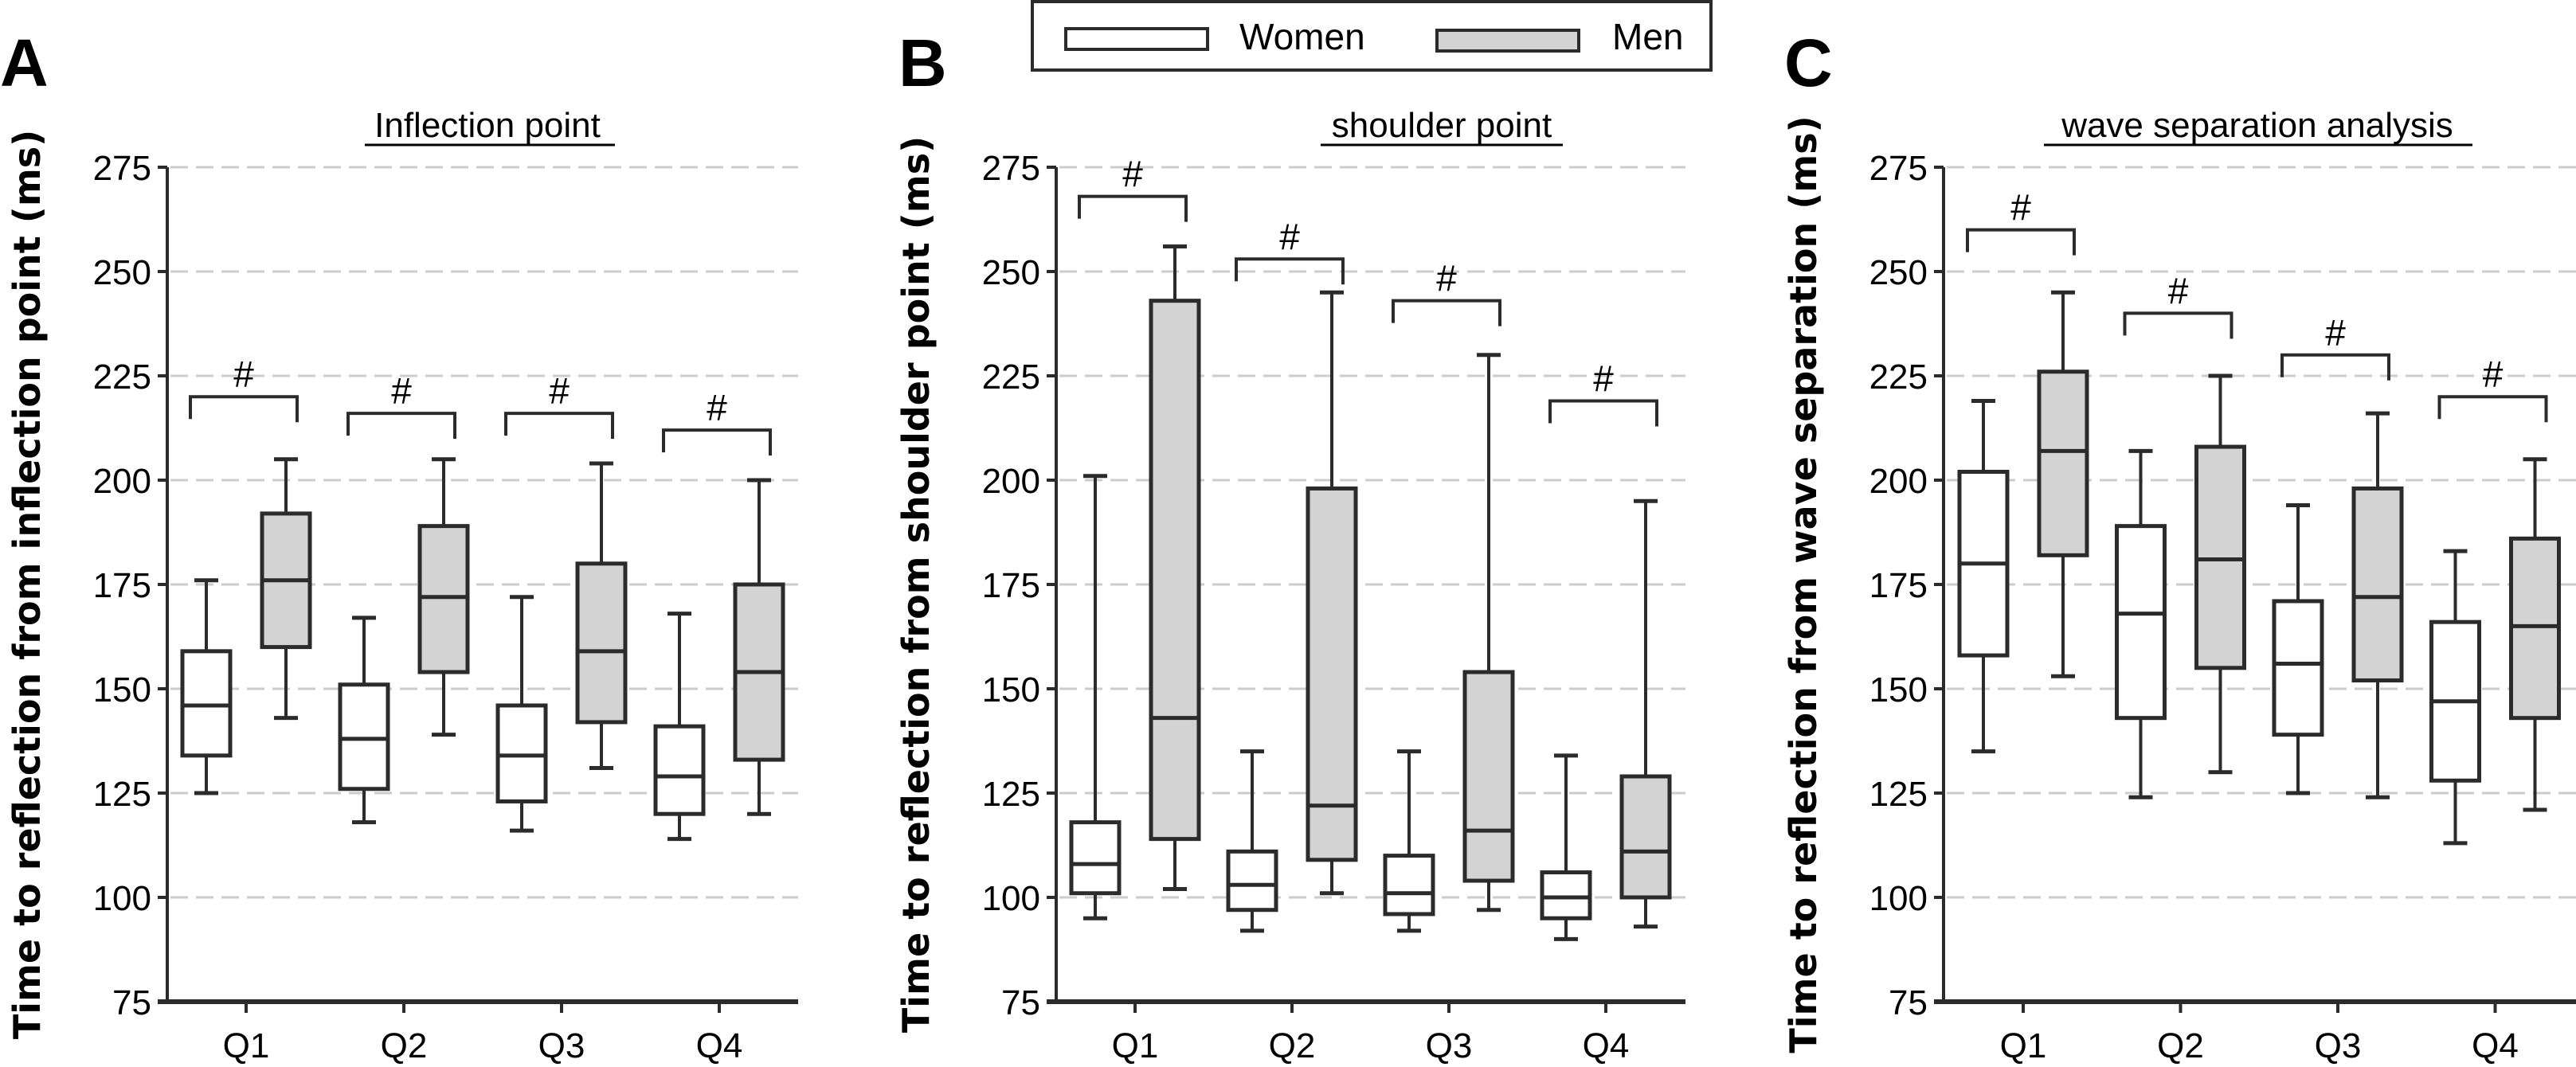 The height and width of the screenshot is (1067, 2576). What do you see at coordinates (487, 125) in the screenshot?
I see `panel-a-title: Inflection point` at bounding box center [487, 125].